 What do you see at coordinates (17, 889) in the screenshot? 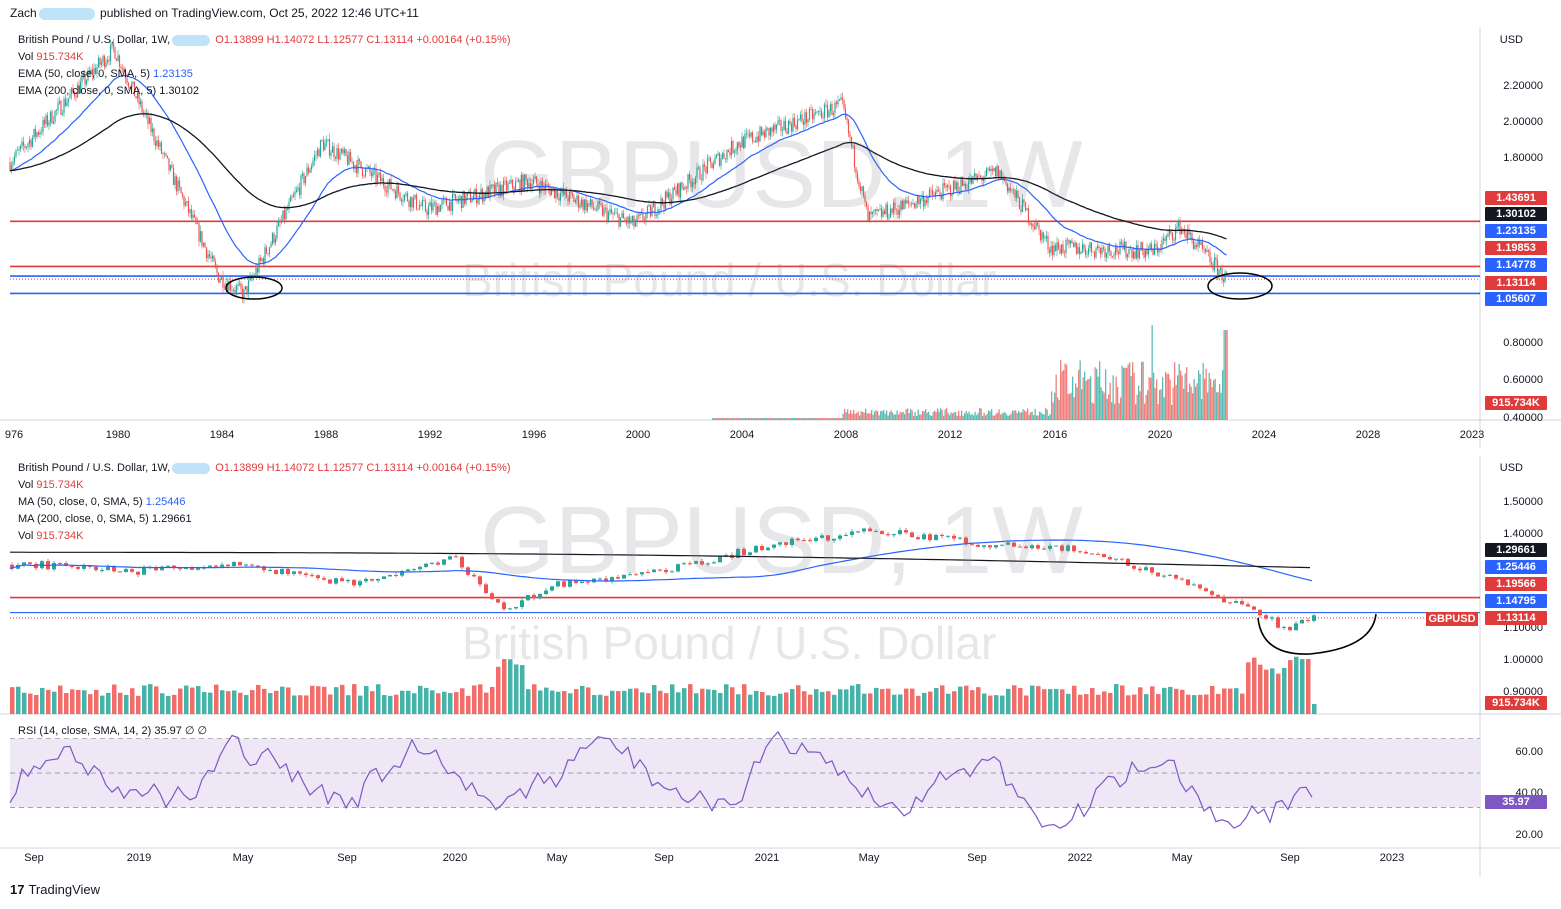
I see `tradingview-logo-icon: 17` at bounding box center [17, 889].